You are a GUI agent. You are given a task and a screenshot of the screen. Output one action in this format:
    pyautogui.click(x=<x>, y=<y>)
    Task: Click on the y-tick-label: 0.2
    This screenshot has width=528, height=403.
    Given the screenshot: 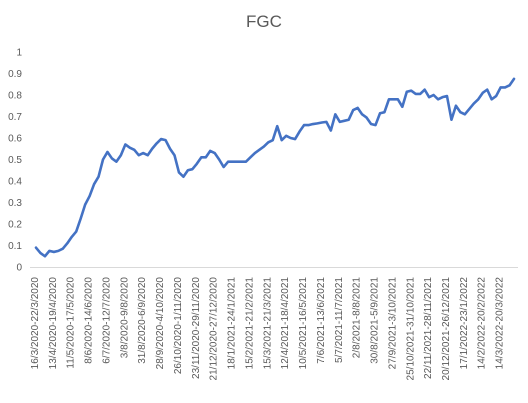 What is the action you would take?
    pyautogui.click(x=15, y=225)
    